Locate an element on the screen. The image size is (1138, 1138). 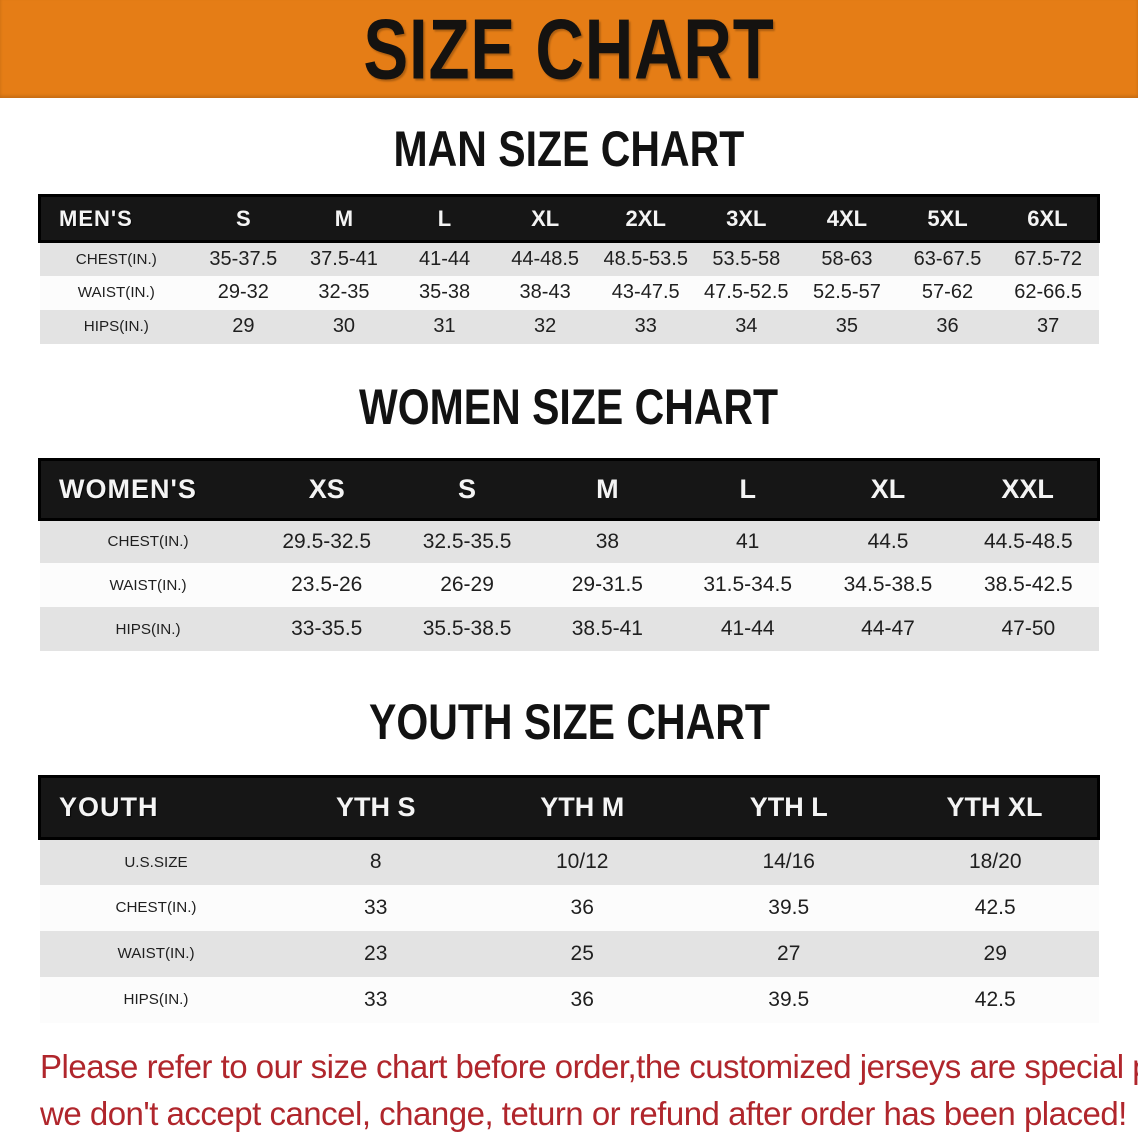
size-column-header: 2XL is located at coordinates (645, 219).